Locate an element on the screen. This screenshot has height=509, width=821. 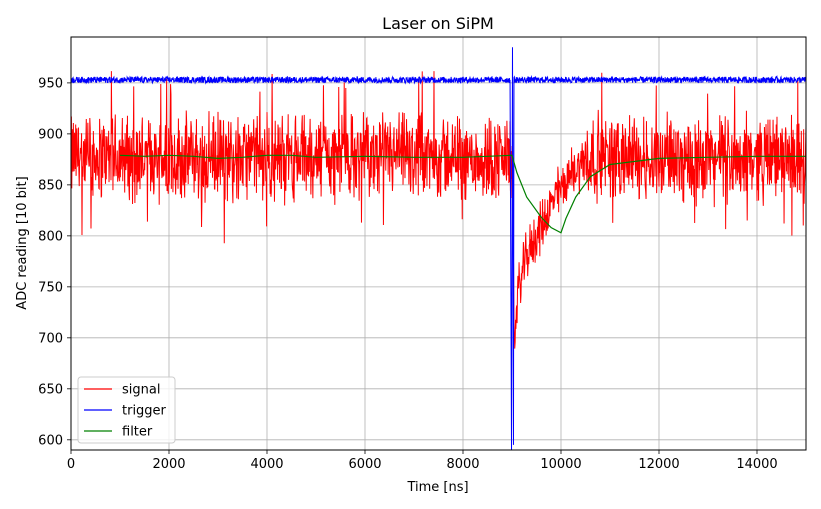
x-tick-label: 12000 is located at coordinates (658, 464).